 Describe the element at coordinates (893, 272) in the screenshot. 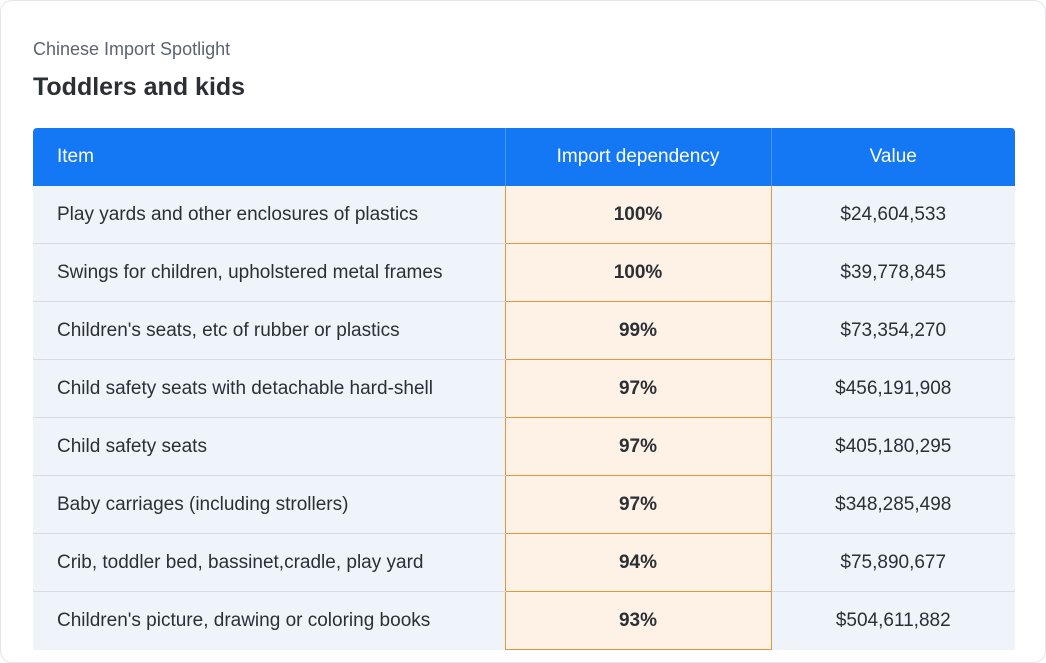

I see `value-cell: $39,778,845` at that location.